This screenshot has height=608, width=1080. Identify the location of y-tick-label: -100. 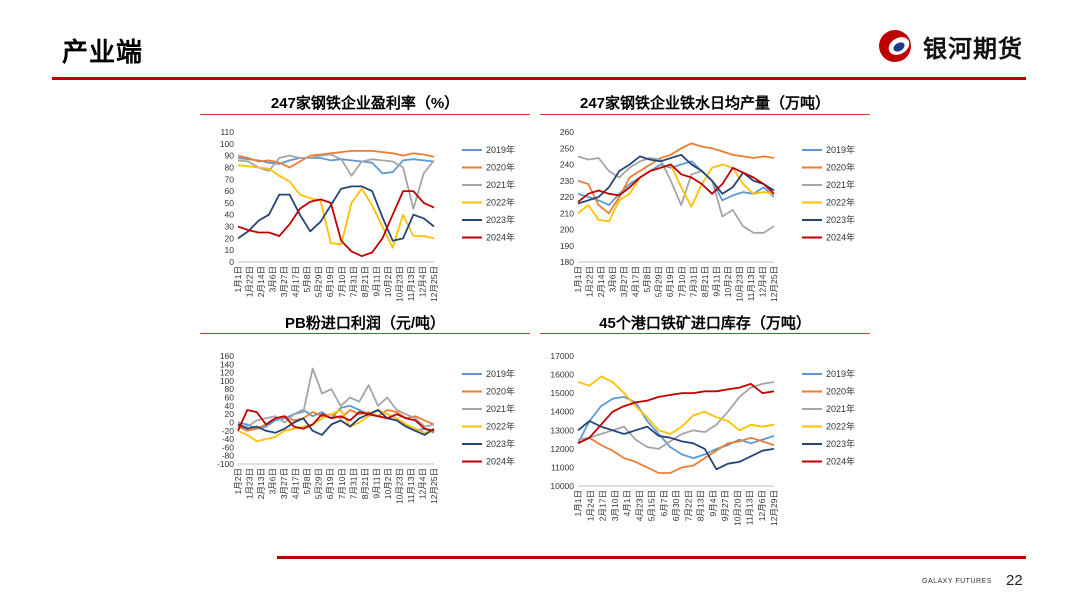
(225, 464).